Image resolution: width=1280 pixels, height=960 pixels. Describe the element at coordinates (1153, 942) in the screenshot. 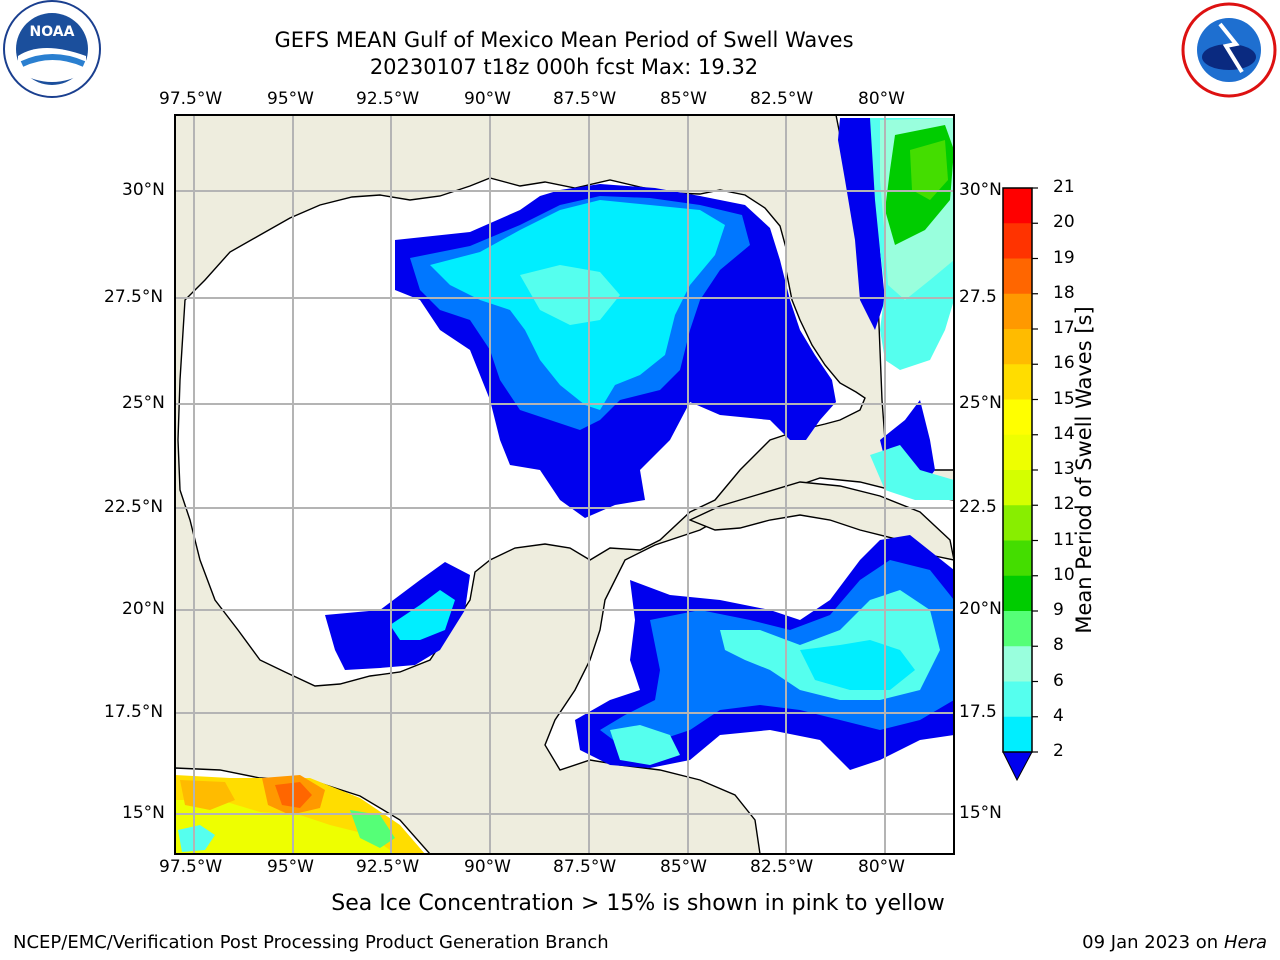

I see `footer-date: 09 Jan 2023 on` at that location.